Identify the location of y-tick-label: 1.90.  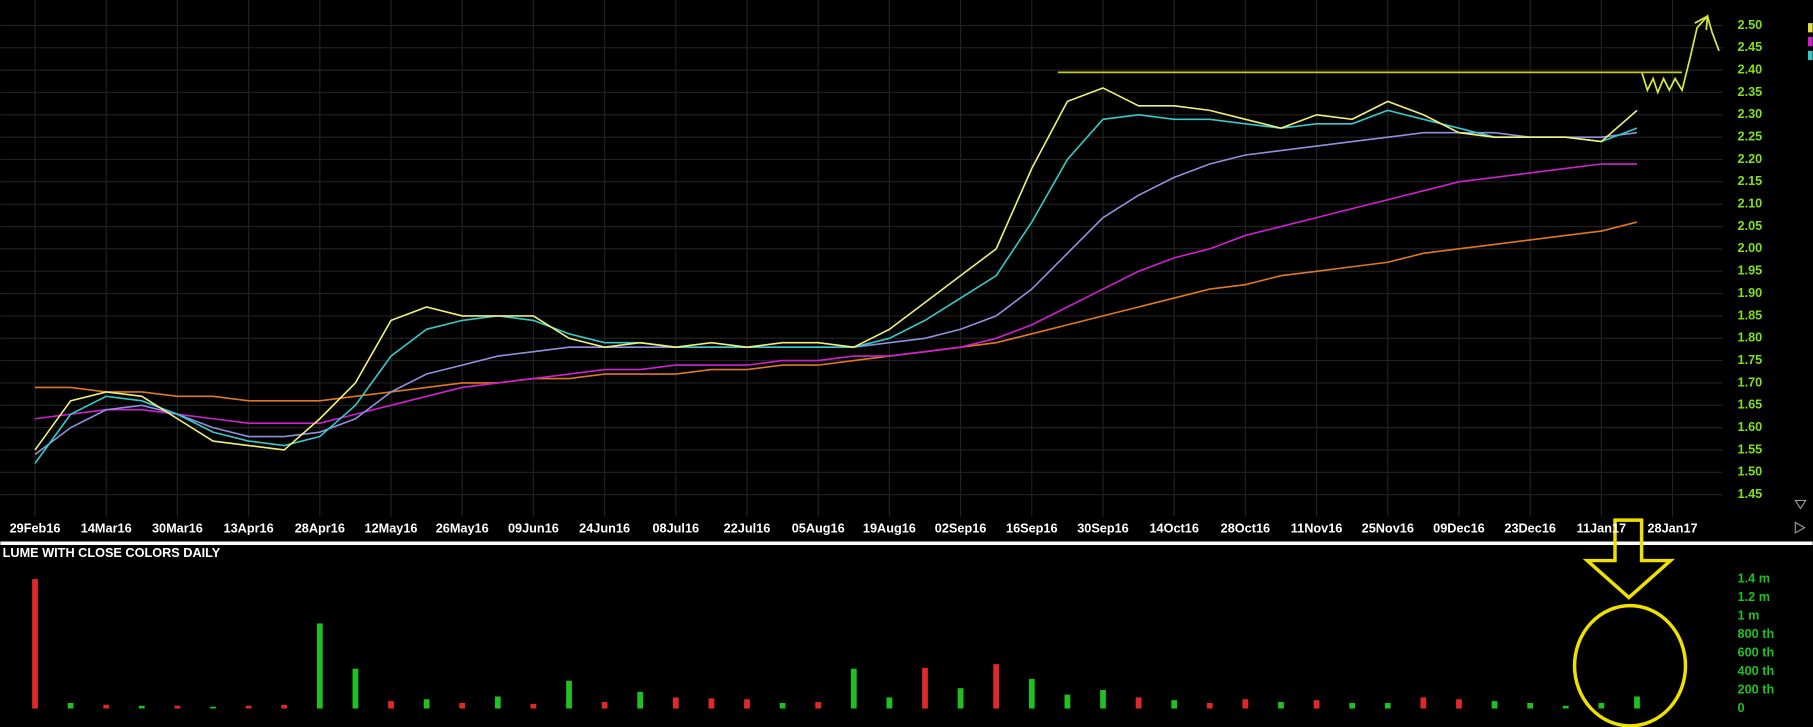
(1750, 292).